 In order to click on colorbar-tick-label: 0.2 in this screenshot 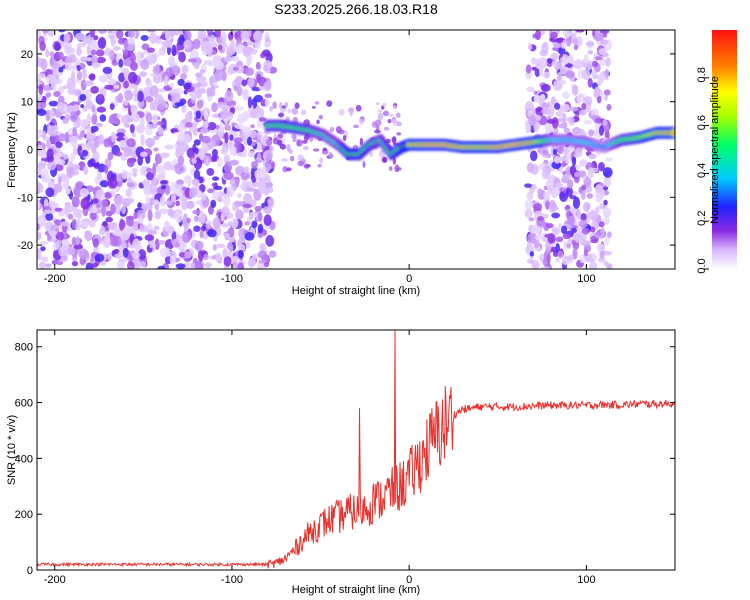, I will do `click(702, 218)`.